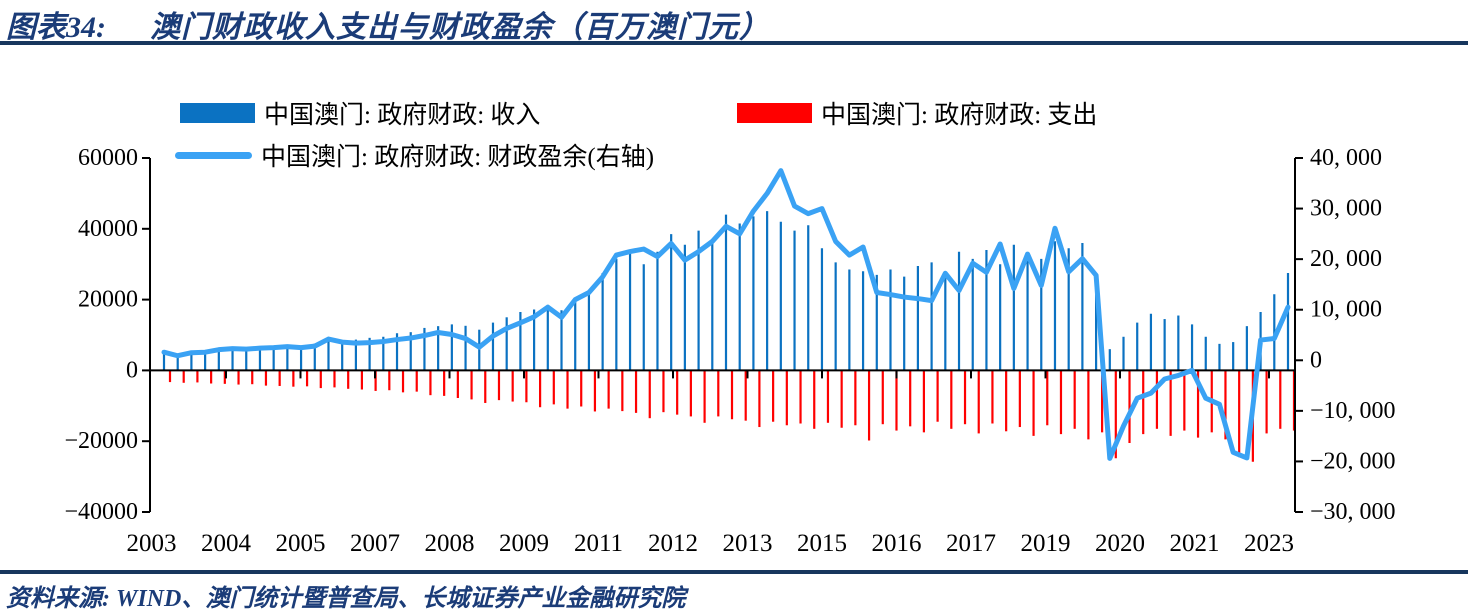  I want to click on left-axis-label: −40000, so click(101, 512).